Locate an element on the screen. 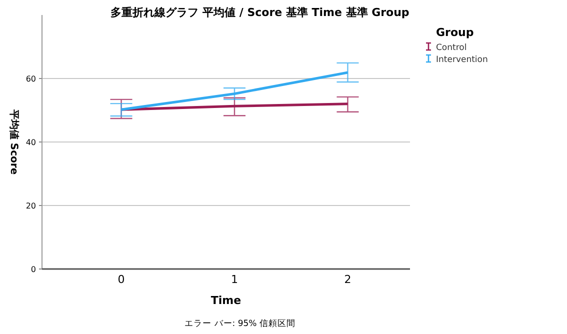 This screenshot has height=334, width=567. legend-label: Intervention is located at coordinates (462, 60).